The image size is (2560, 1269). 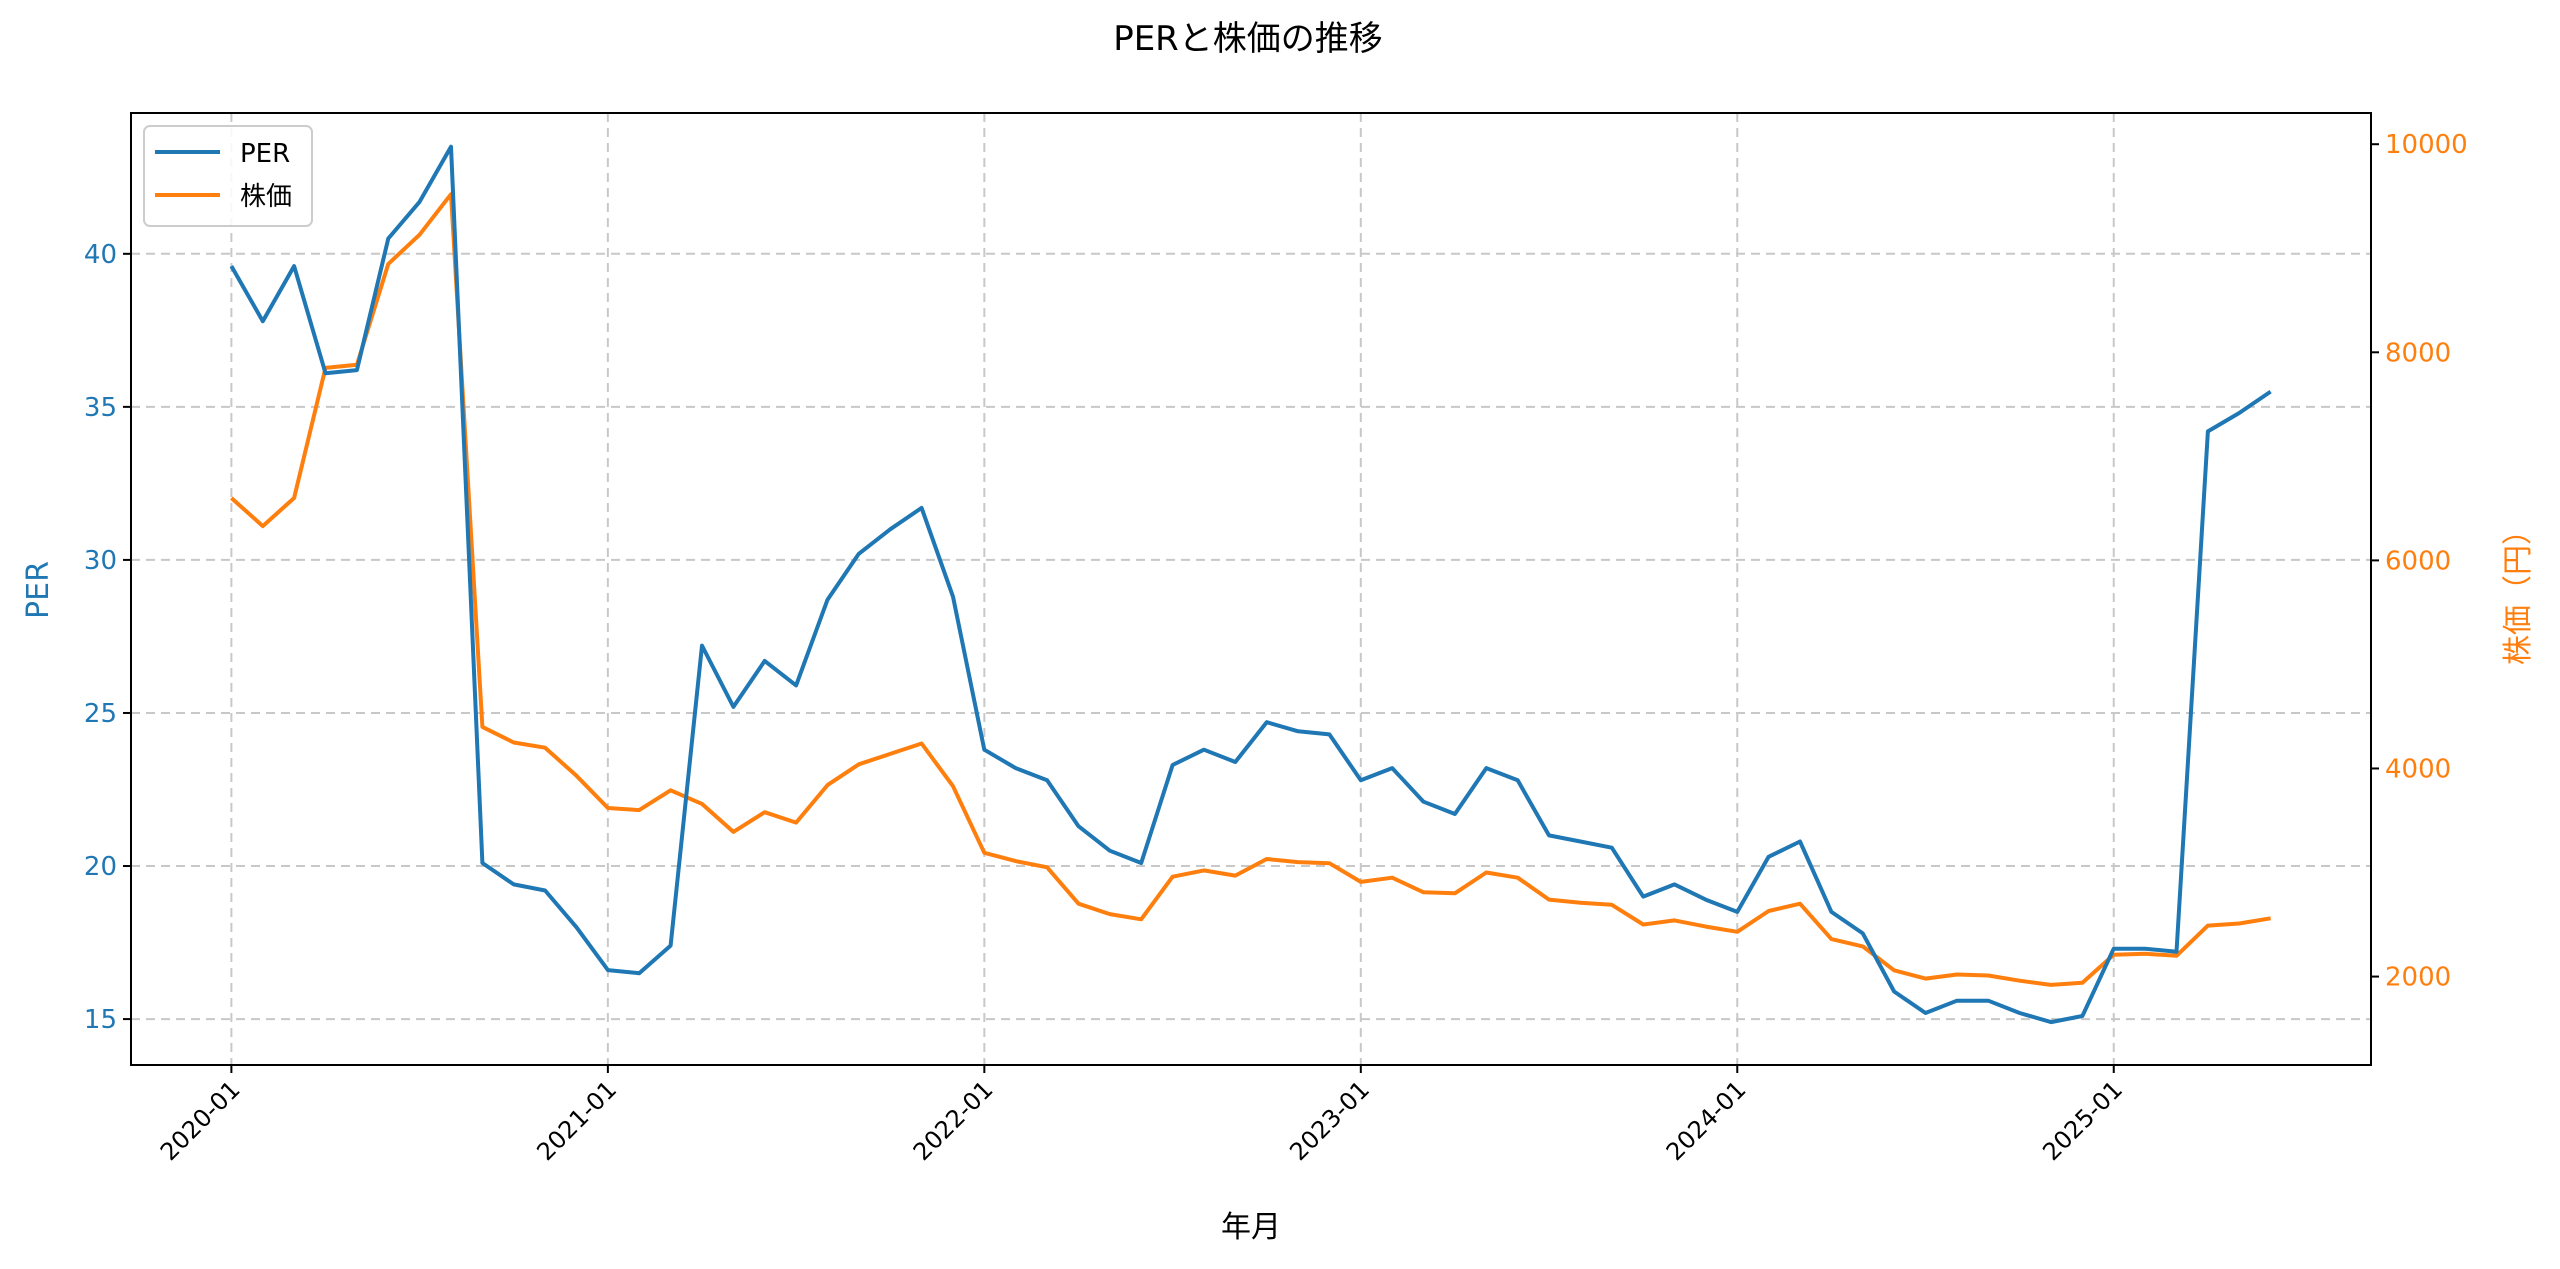 I want to click on y-tick-label-right: 6000, so click(x=2418, y=561).